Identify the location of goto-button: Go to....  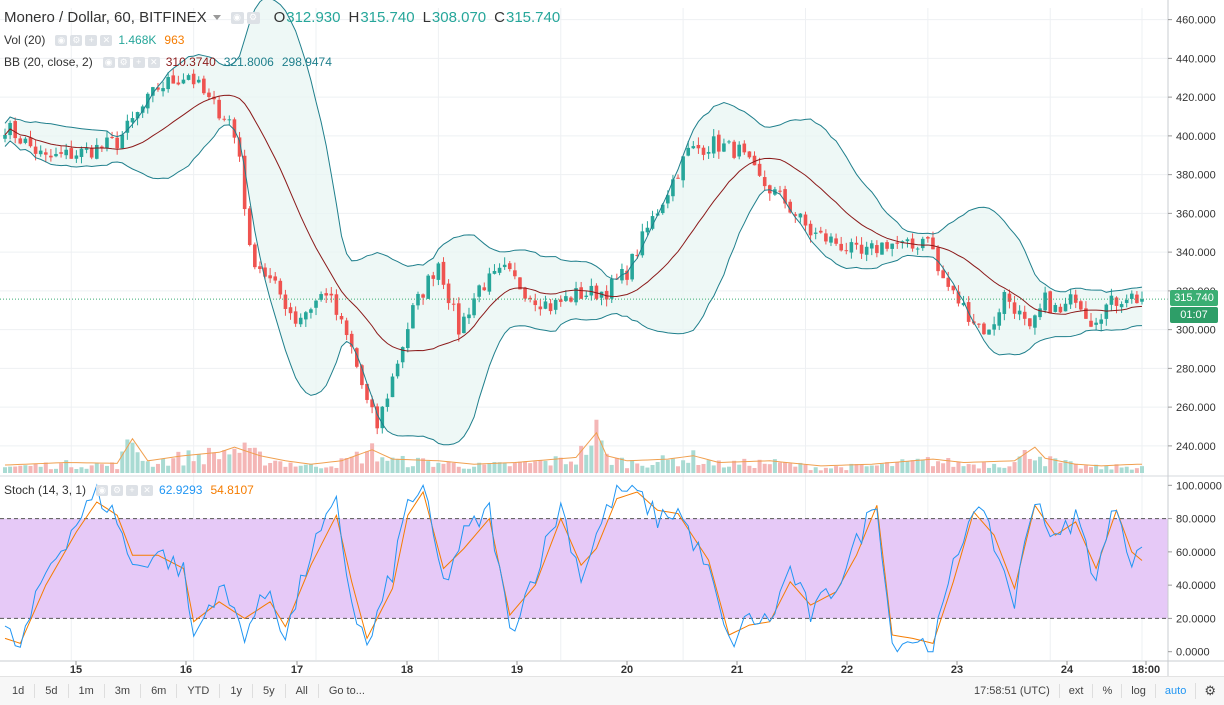
(346, 691).